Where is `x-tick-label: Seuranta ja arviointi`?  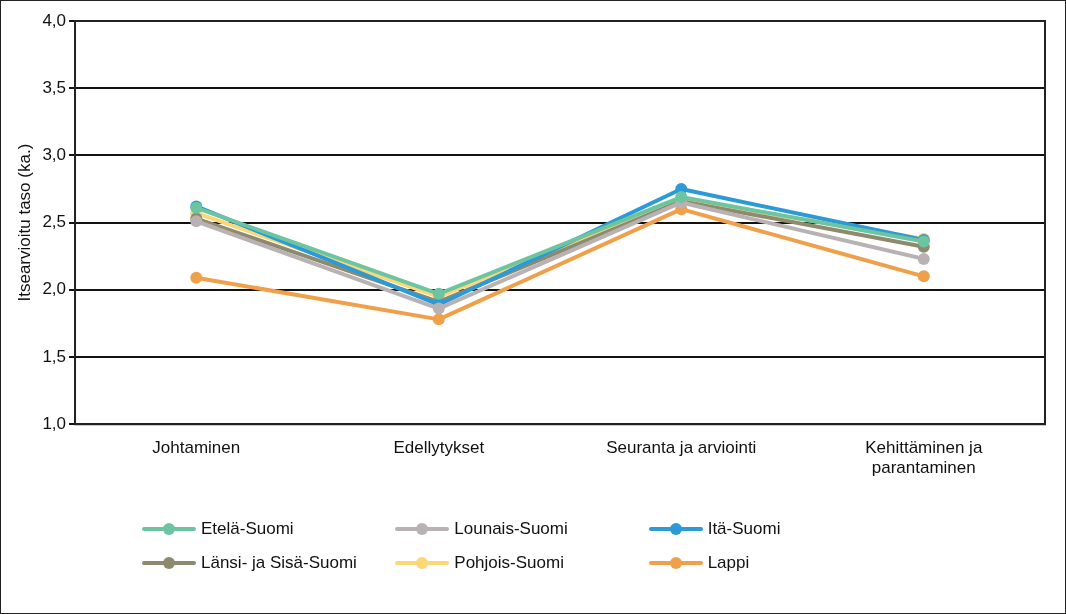
x-tick-label: Seuranta ja arviointi is located at coordinates (681, 448).